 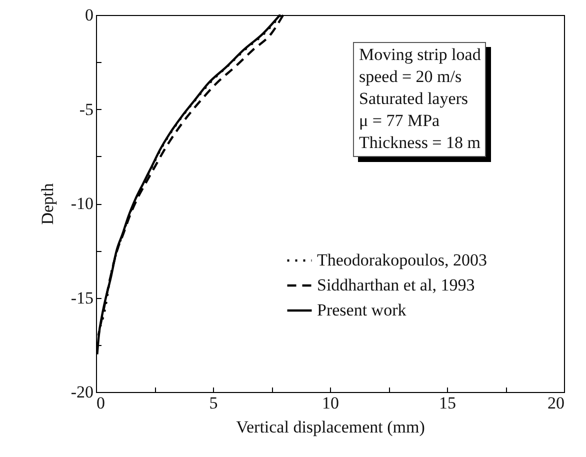 What do you see at coordinates (556, 403) in the screenshot?
I see `x-tick-label: 20` at bounding box center [556, 403].